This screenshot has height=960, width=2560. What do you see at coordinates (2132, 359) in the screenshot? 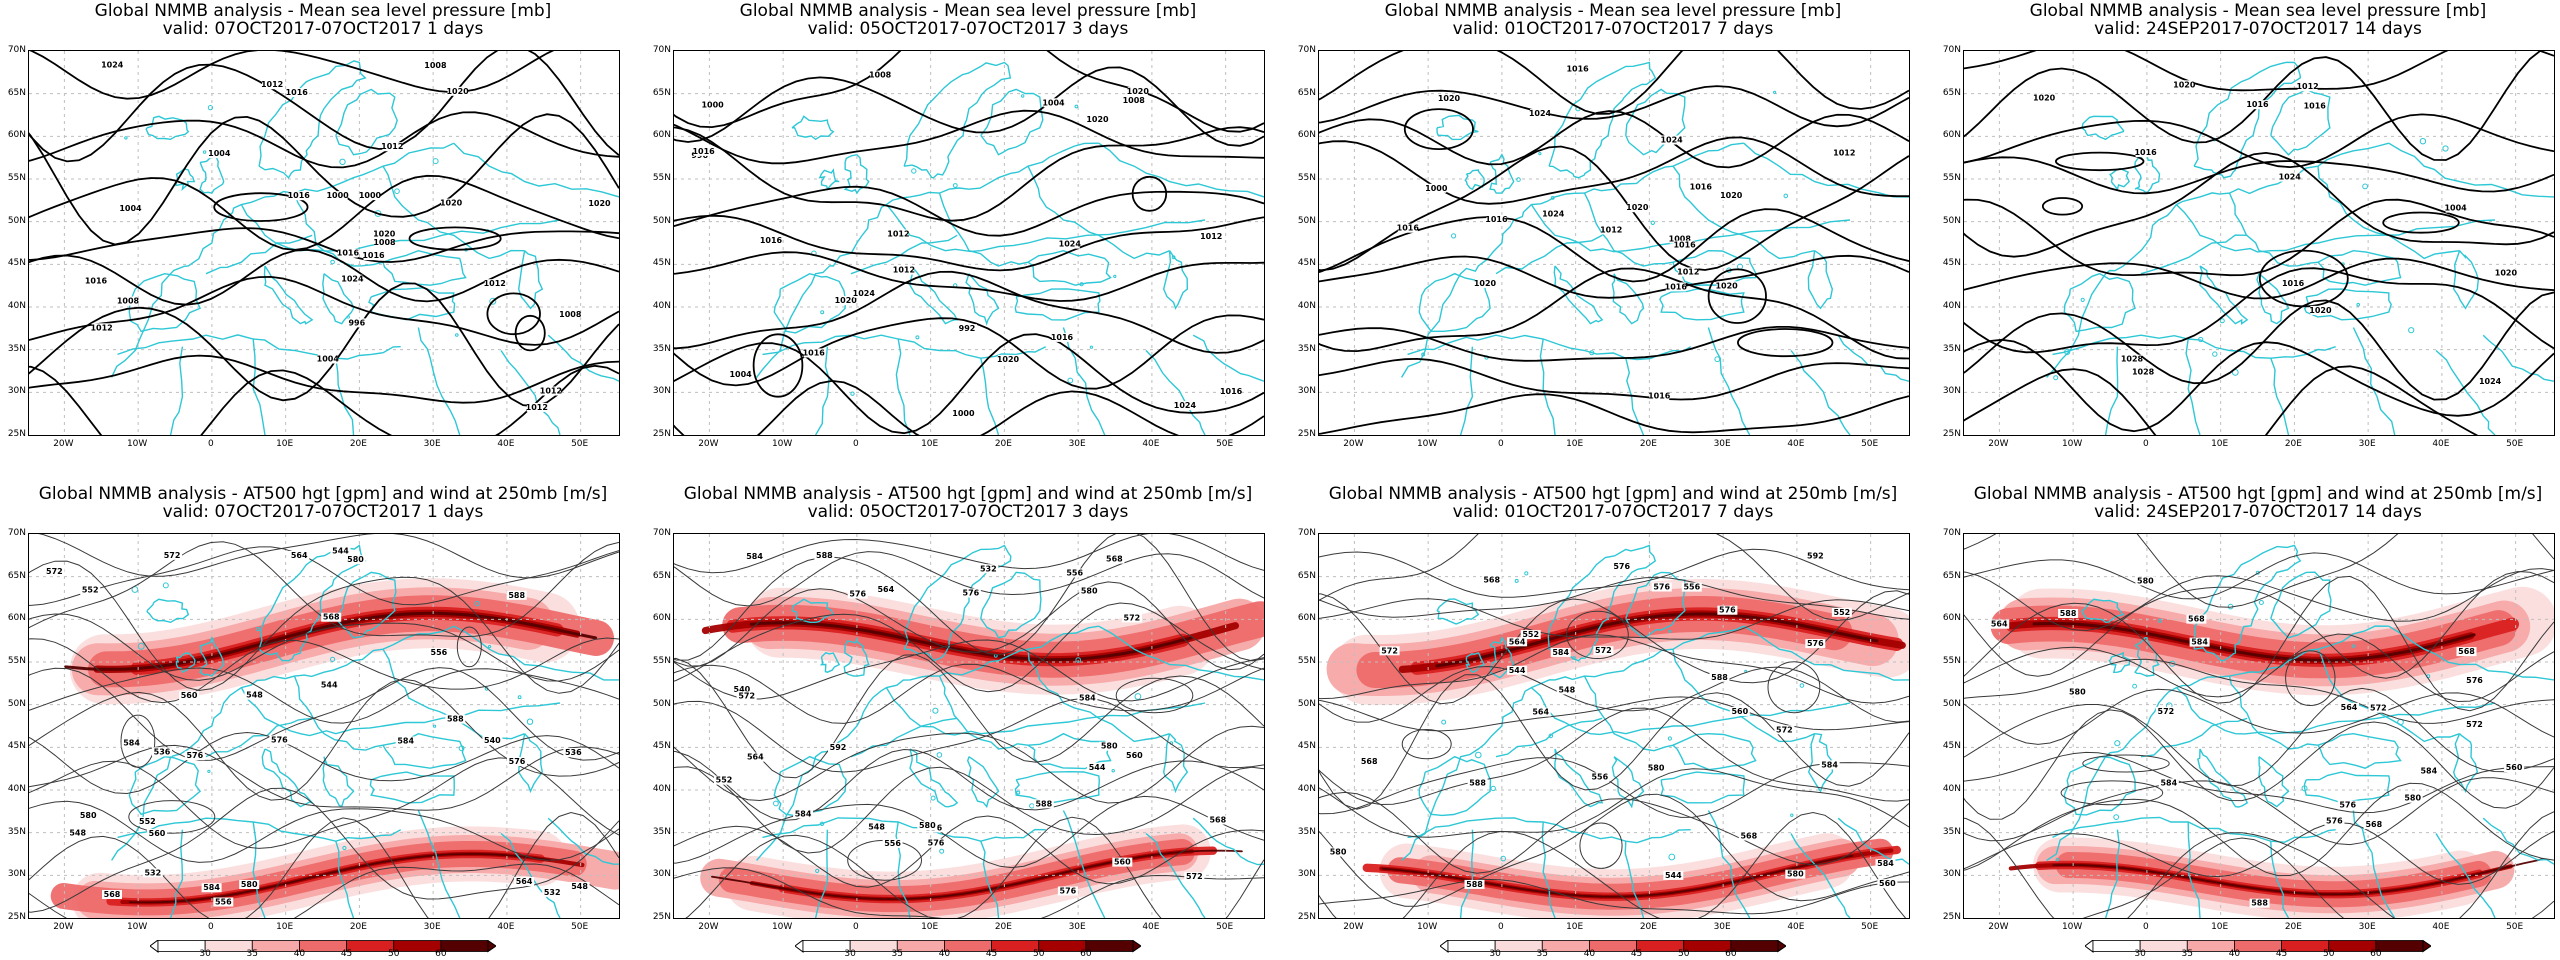
I see `contour-value-label: 1028` at bounding box center [2132, 359].